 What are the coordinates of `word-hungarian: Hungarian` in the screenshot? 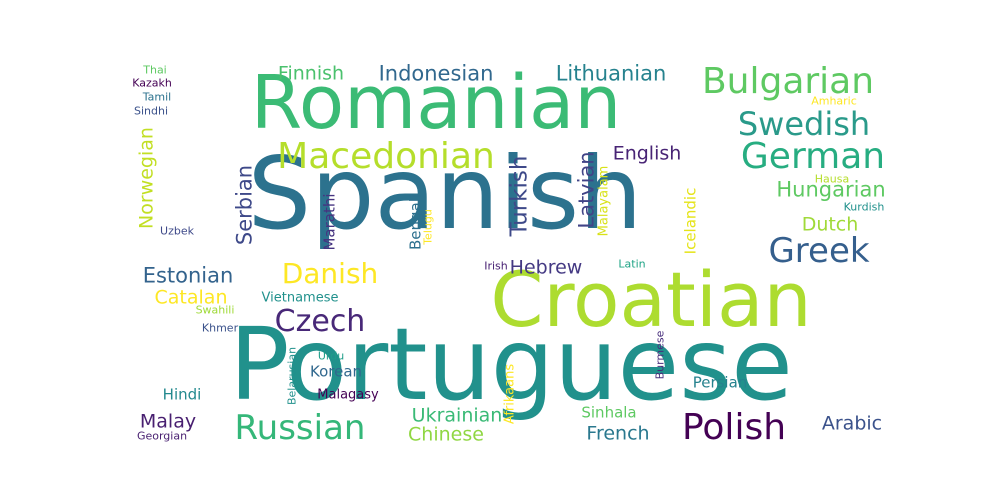 It's located at (831, 189).